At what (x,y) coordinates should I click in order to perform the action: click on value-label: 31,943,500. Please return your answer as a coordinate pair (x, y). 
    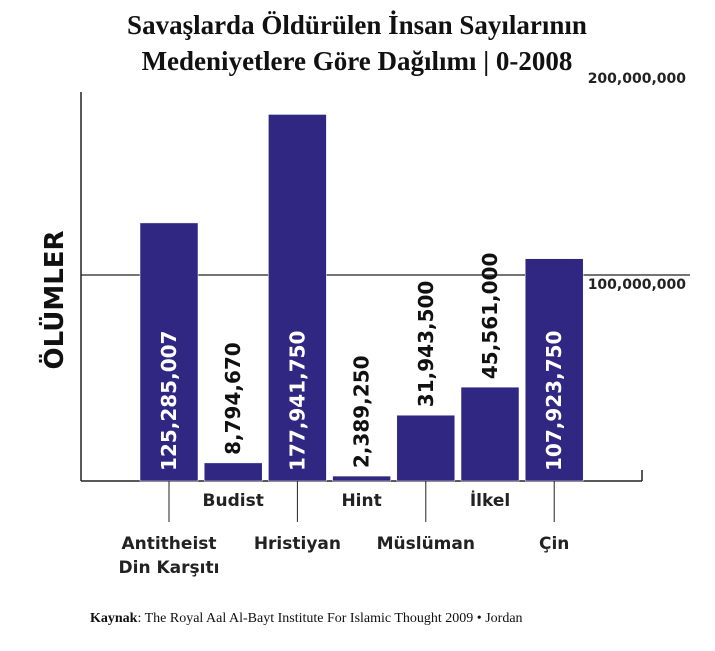
    Looking at the image, I should click on (426, 344).